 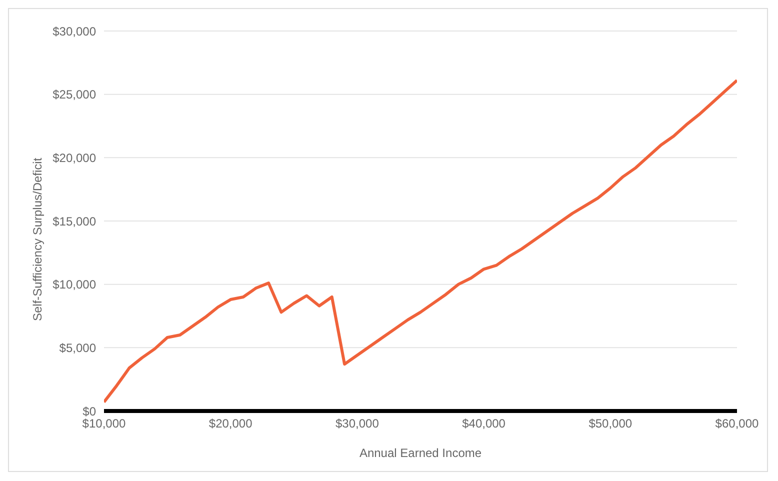 What do you see at coordinates (104, 423) in the screenshot?
I see `x-tick-label: $10,000` at bounding box center [104, 423].